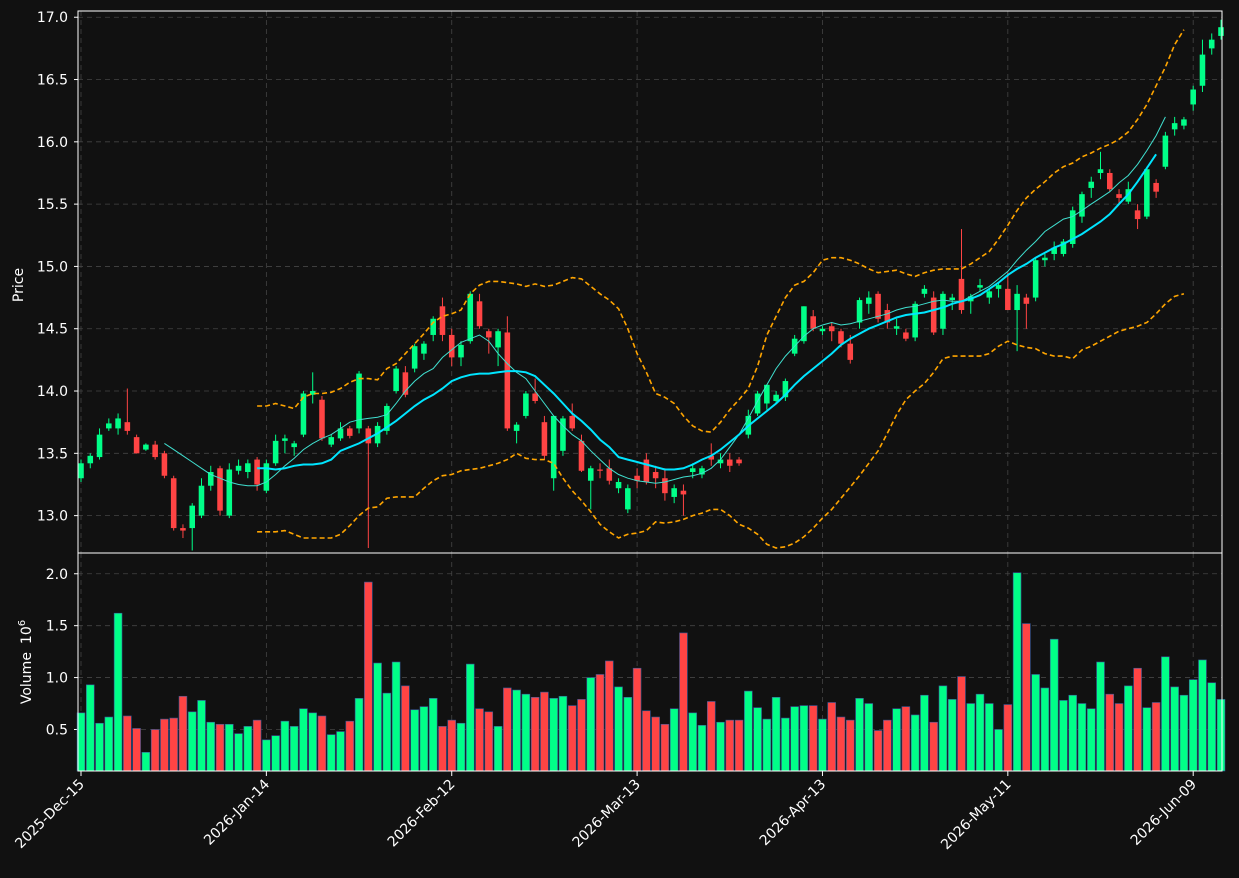 The width and height of the screenshot is (1239, 878). Describe the element at coordinates (57, 730) in the screenshot. I see `volume-tick-label: 0.5` at that location.